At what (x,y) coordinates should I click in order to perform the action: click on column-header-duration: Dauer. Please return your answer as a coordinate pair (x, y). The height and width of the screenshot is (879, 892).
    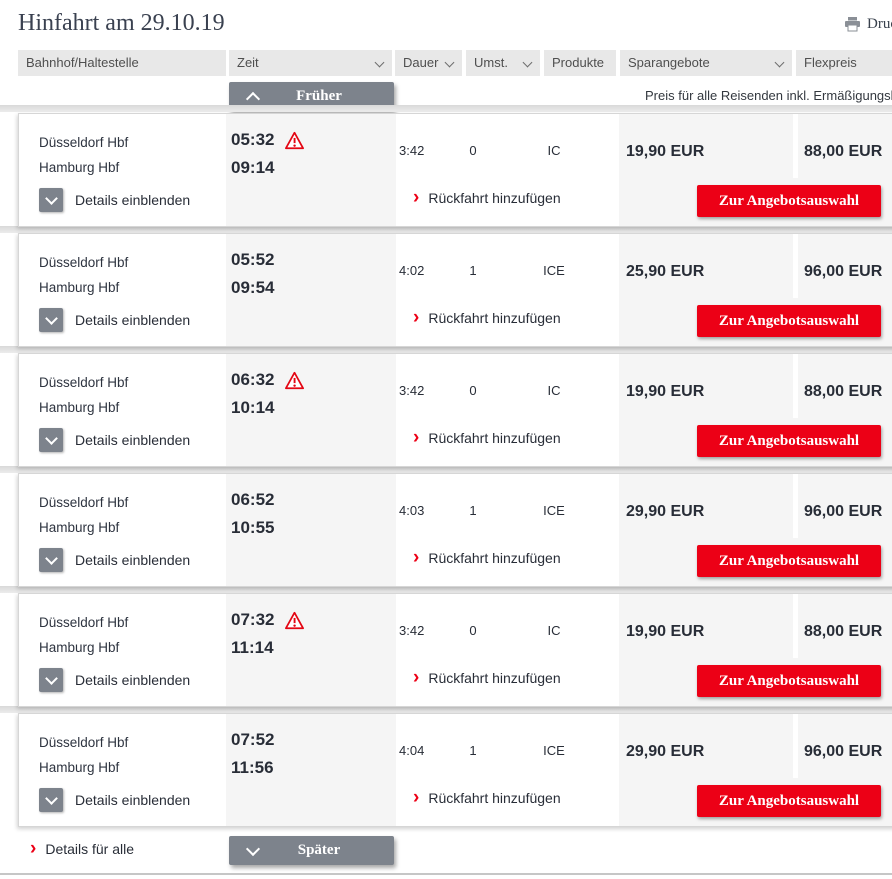
    Looking at the image, I should click on (428, 63).